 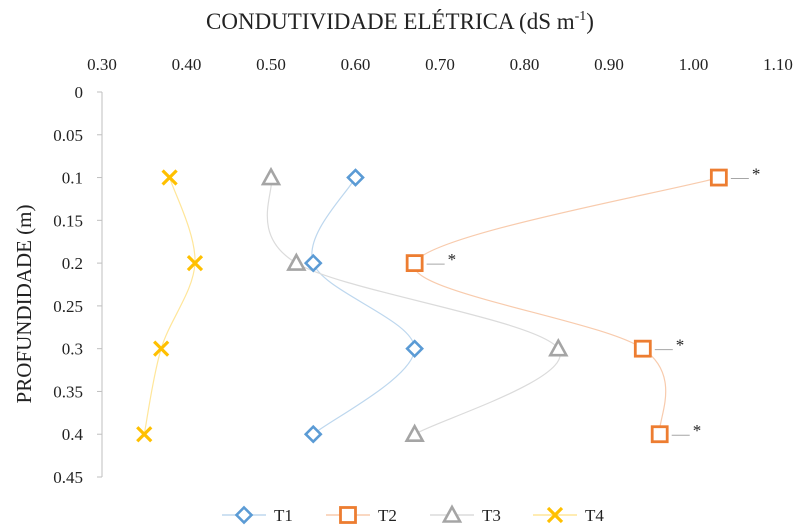 I want to click on x-tick-label: 0.60, so click(x=356, y=64).